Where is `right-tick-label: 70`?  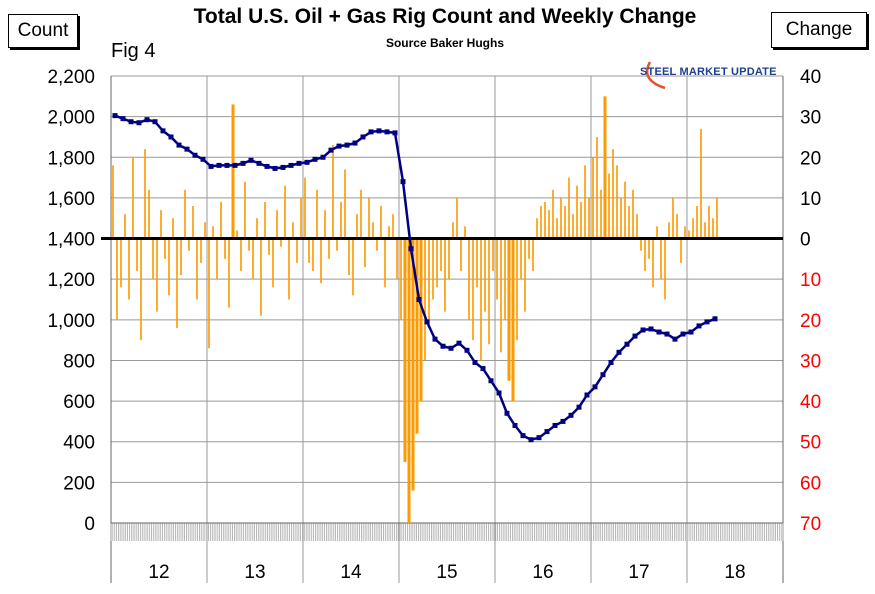 right-tick-label: 70 is located at coordinates (810, 524).